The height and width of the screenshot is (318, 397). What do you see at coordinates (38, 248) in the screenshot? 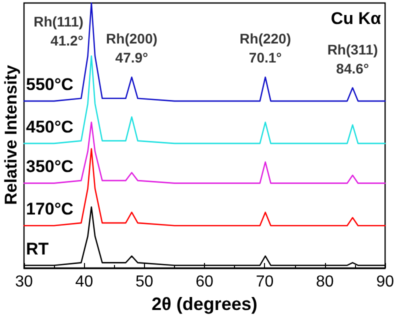
I see `series-label: RT` at bounding box center [38, 248].